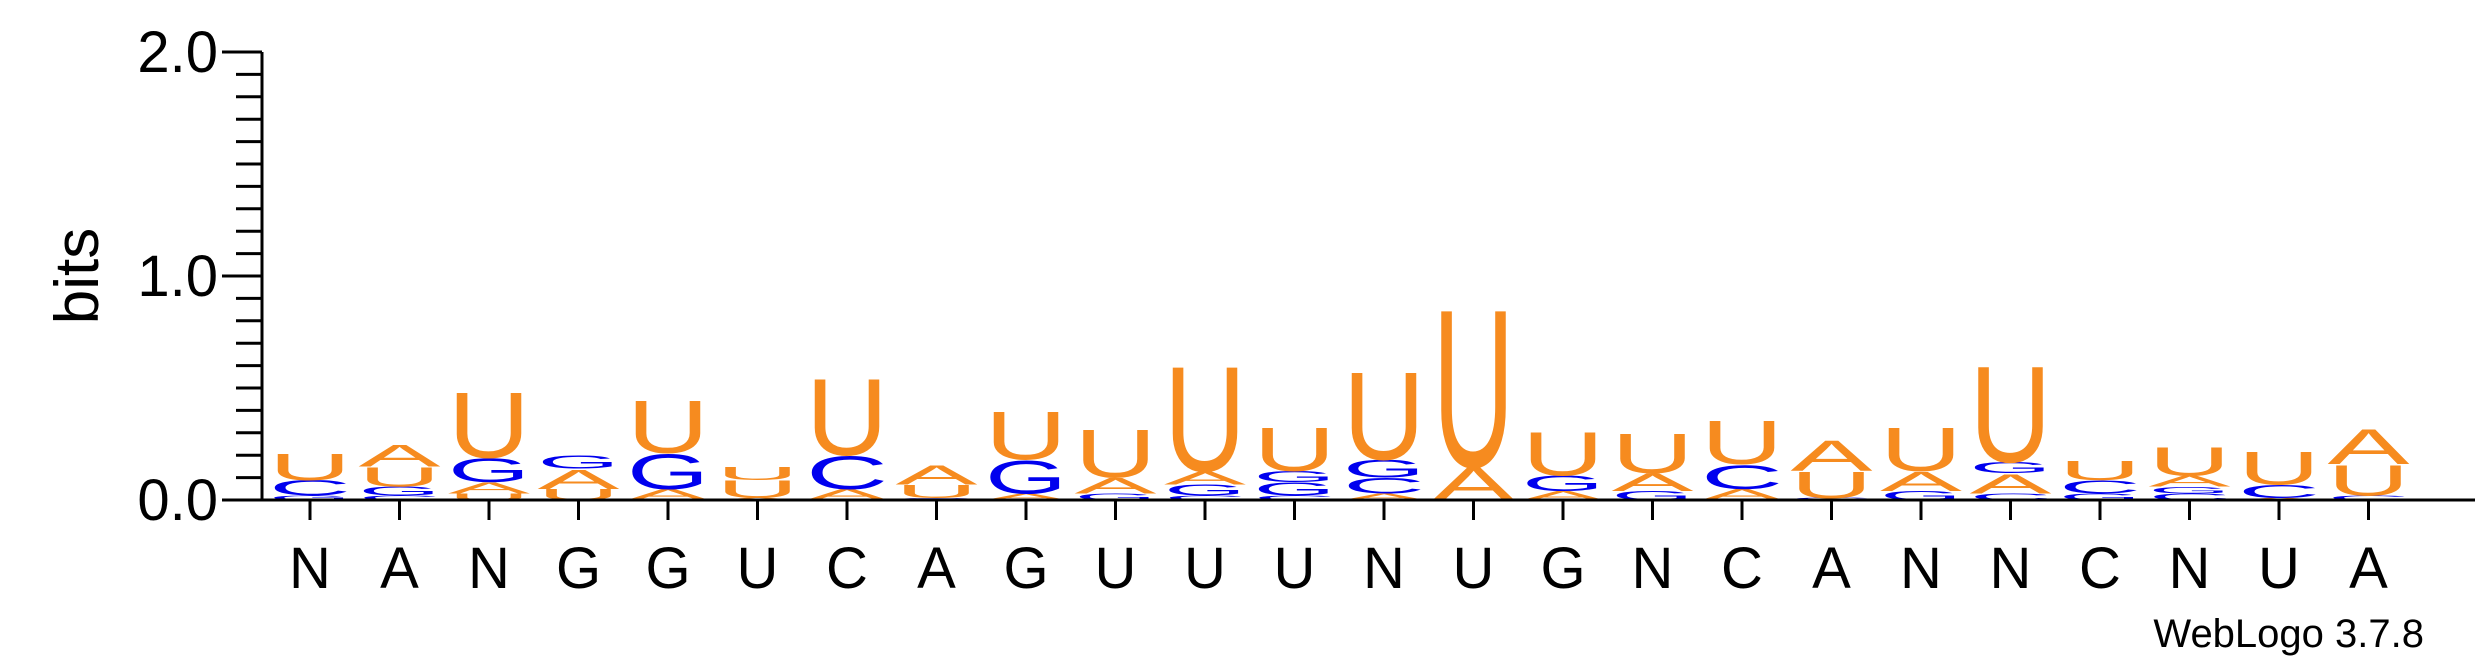 The width and height of the screenshot is (2475, 667). Describe the element at coordinates (2288, 634) in the screenshot. I see `credit-label: WebLogo 3.7.8` at that location.